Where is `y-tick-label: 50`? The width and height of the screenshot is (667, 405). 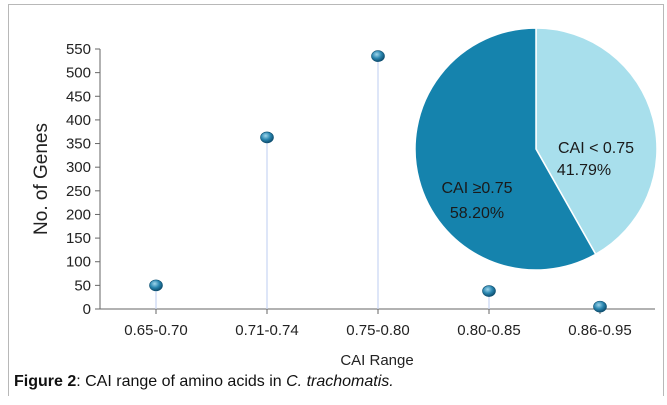
y-tick-label: 50 is located at coordinates (82, 285).